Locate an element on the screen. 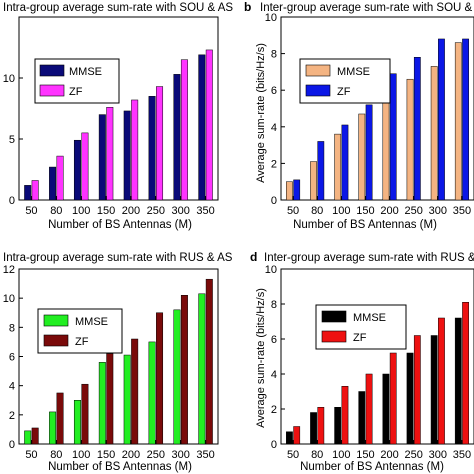  legend-swatch-mmse-b is located at coordinates (318, 70).